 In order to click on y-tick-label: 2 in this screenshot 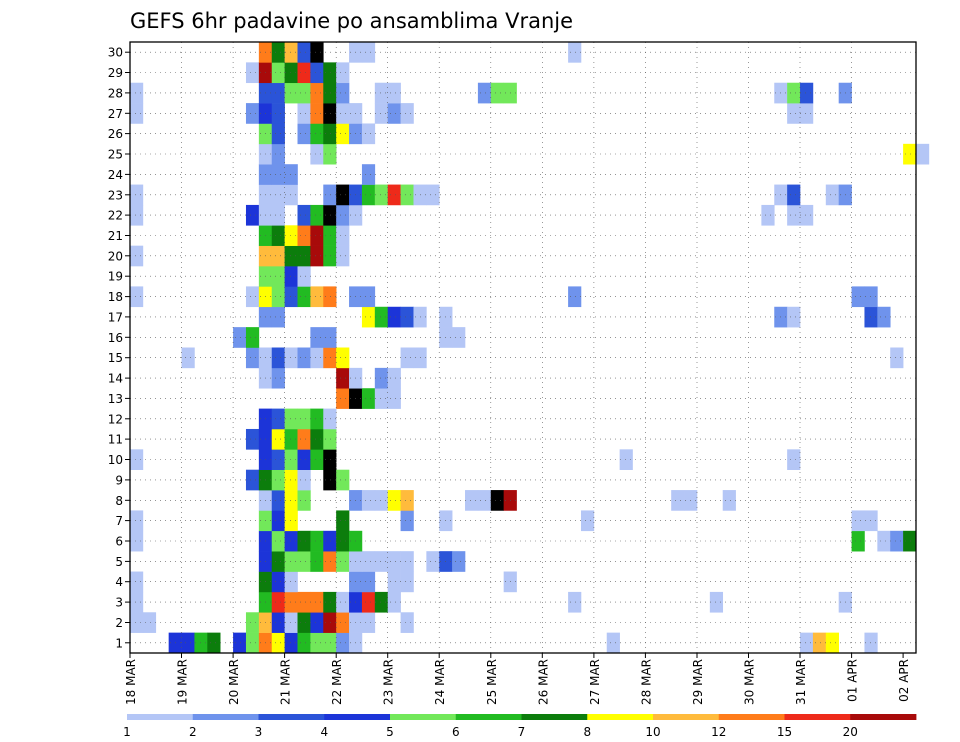, I will do `click(119, 623)`.